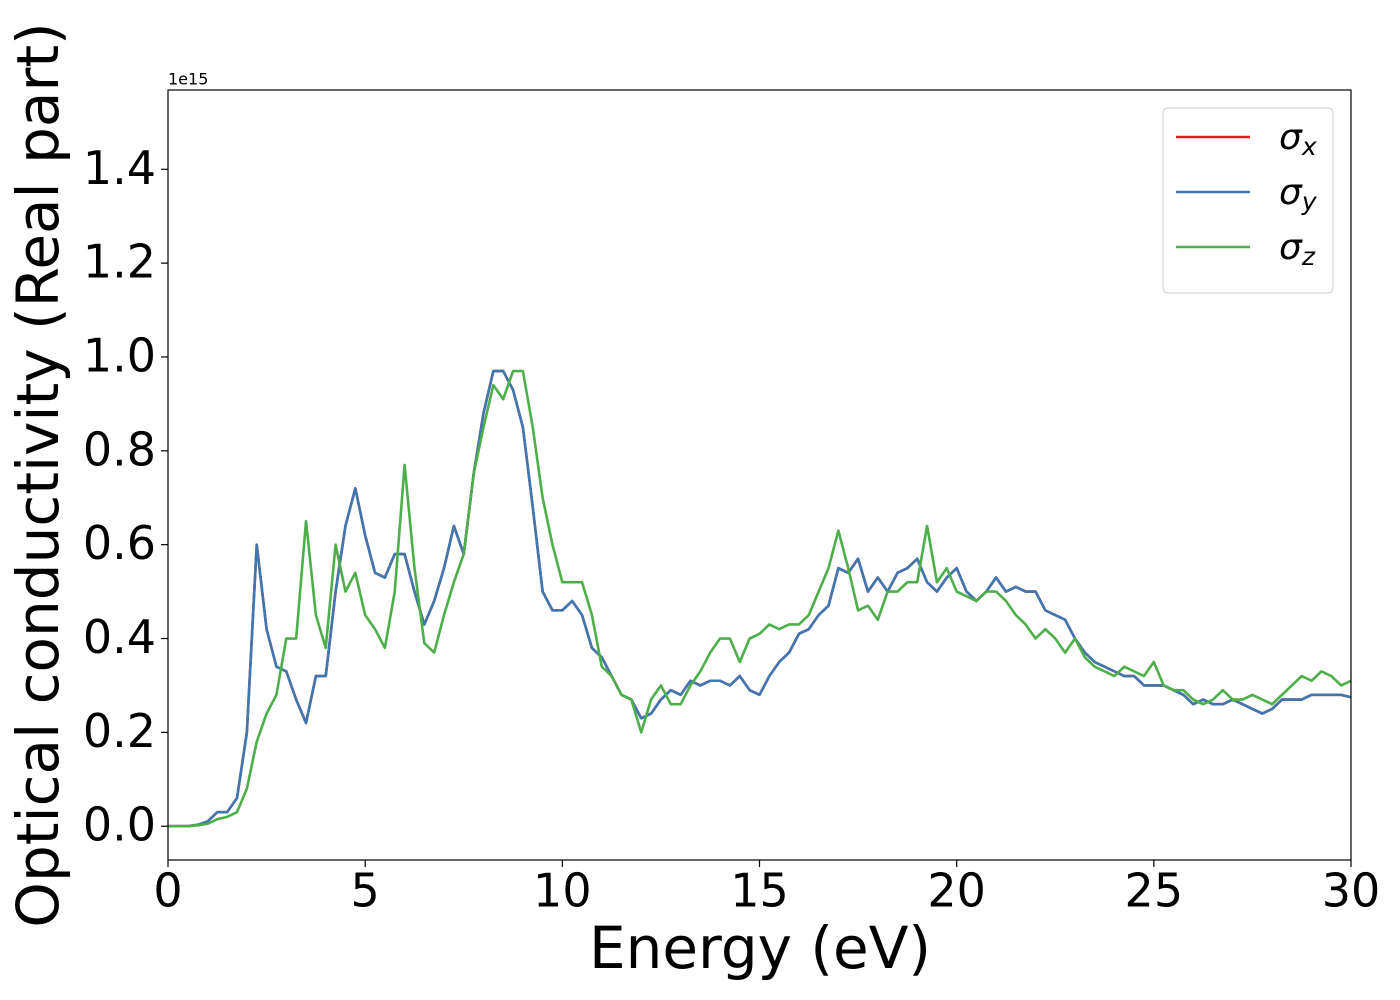 The width and height of the screenshot is (1400, 1000). I want to click on y-tick-label: 0.4, so click(119, 637).